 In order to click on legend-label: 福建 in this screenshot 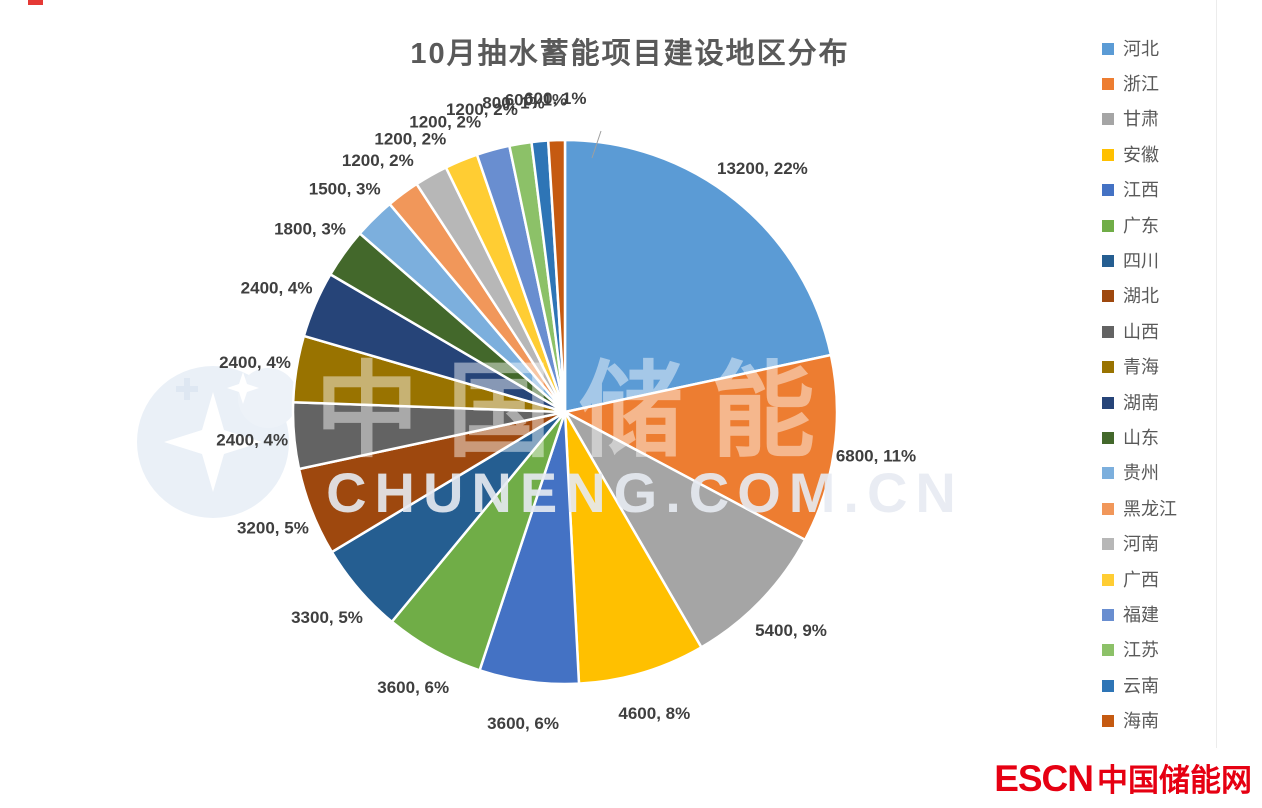, I will do `click(1141, 614)`.